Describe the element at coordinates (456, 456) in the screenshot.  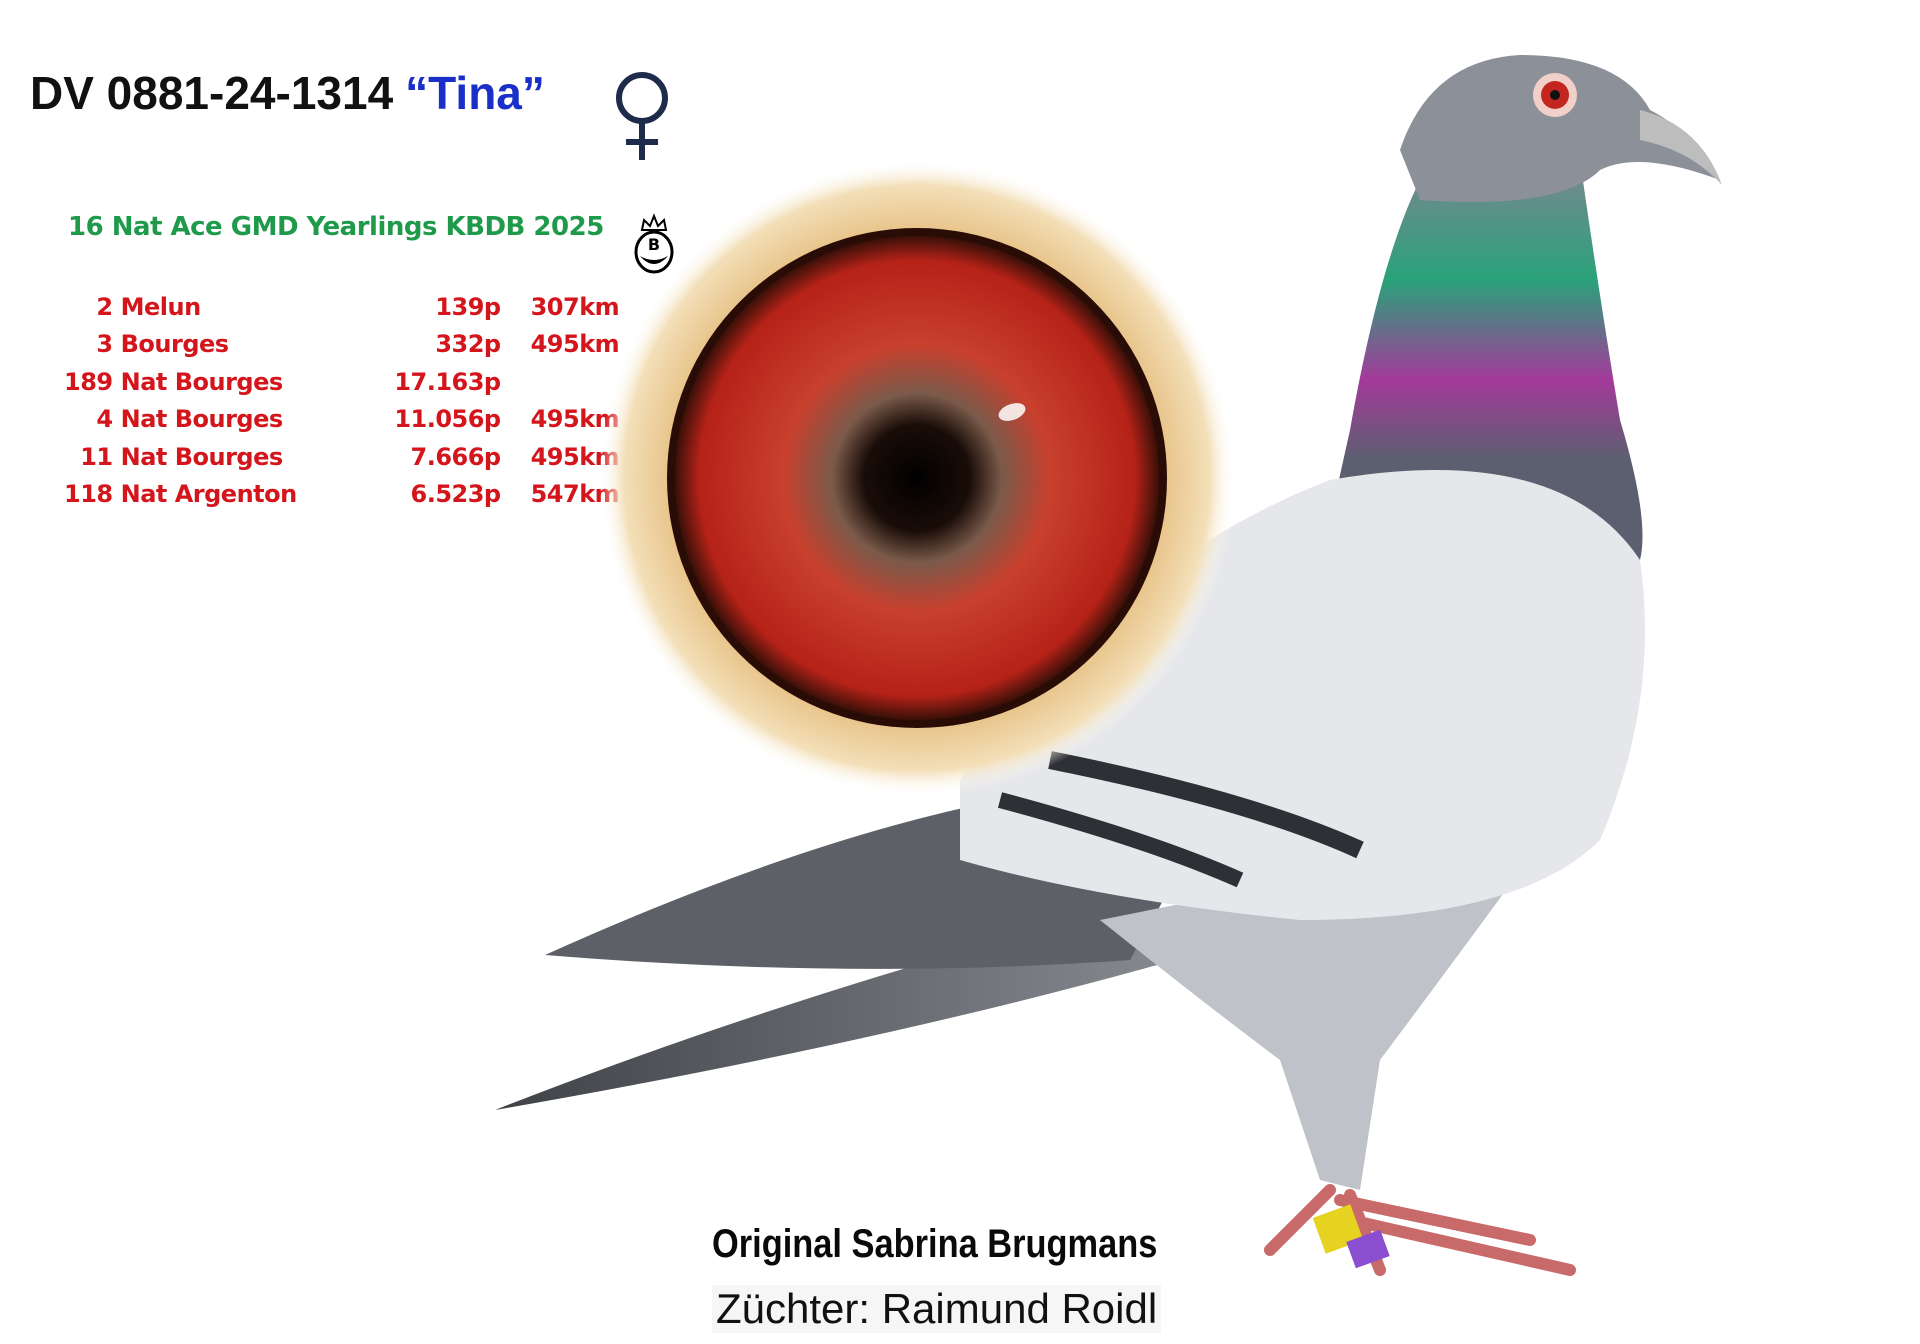
I see `result-cell: 7.666p` at that location.